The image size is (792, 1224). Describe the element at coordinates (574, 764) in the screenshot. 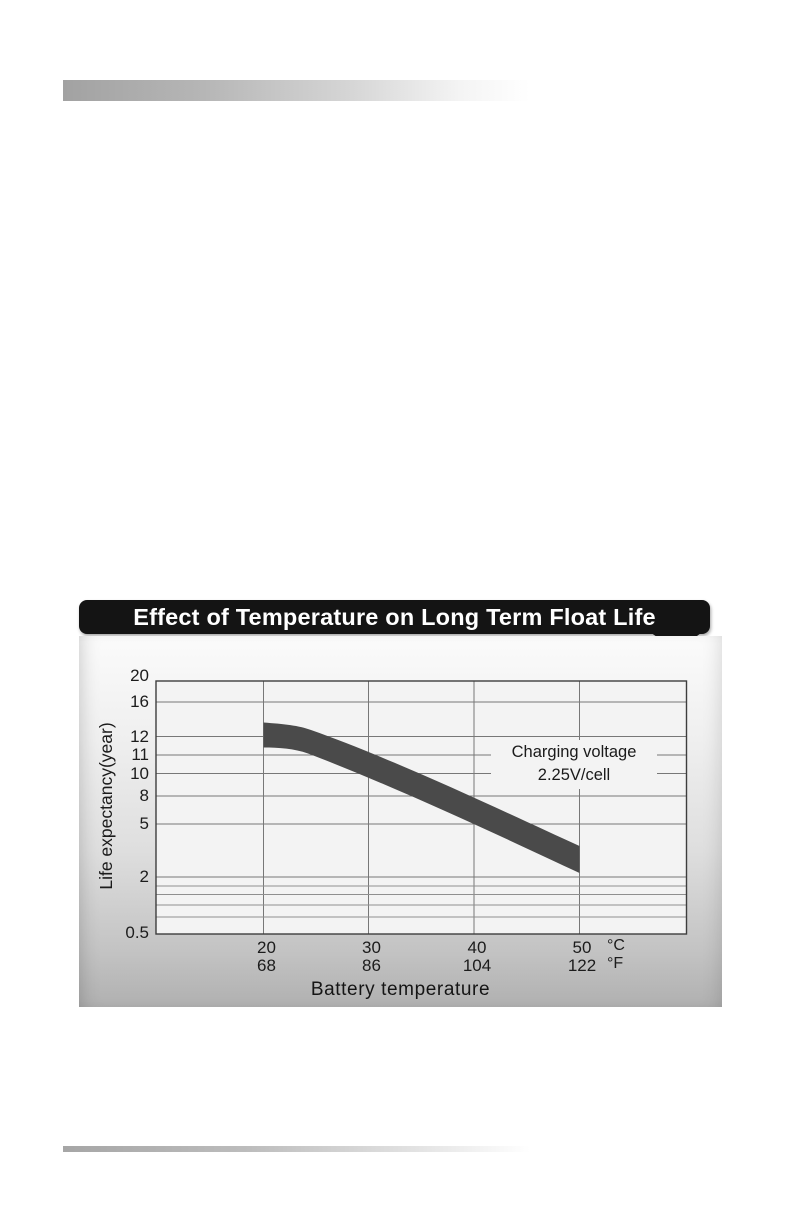

I see `charging-voltage-annotation: Charging voltage 2.25V/cell` at that location.